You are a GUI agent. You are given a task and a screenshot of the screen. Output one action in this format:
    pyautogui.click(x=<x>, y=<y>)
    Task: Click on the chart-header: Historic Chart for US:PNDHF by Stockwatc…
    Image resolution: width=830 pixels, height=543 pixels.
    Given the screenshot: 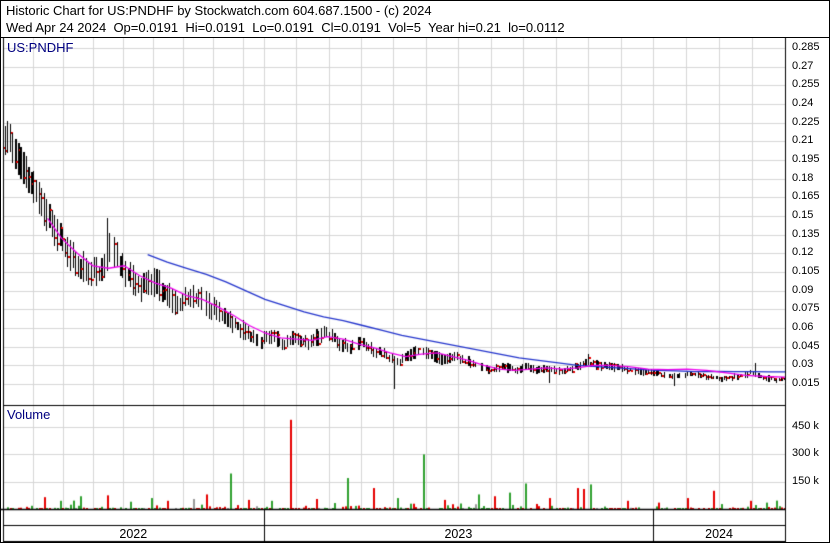 What is the action you would take?
    pyautogui.click(x=415, y=19)
    